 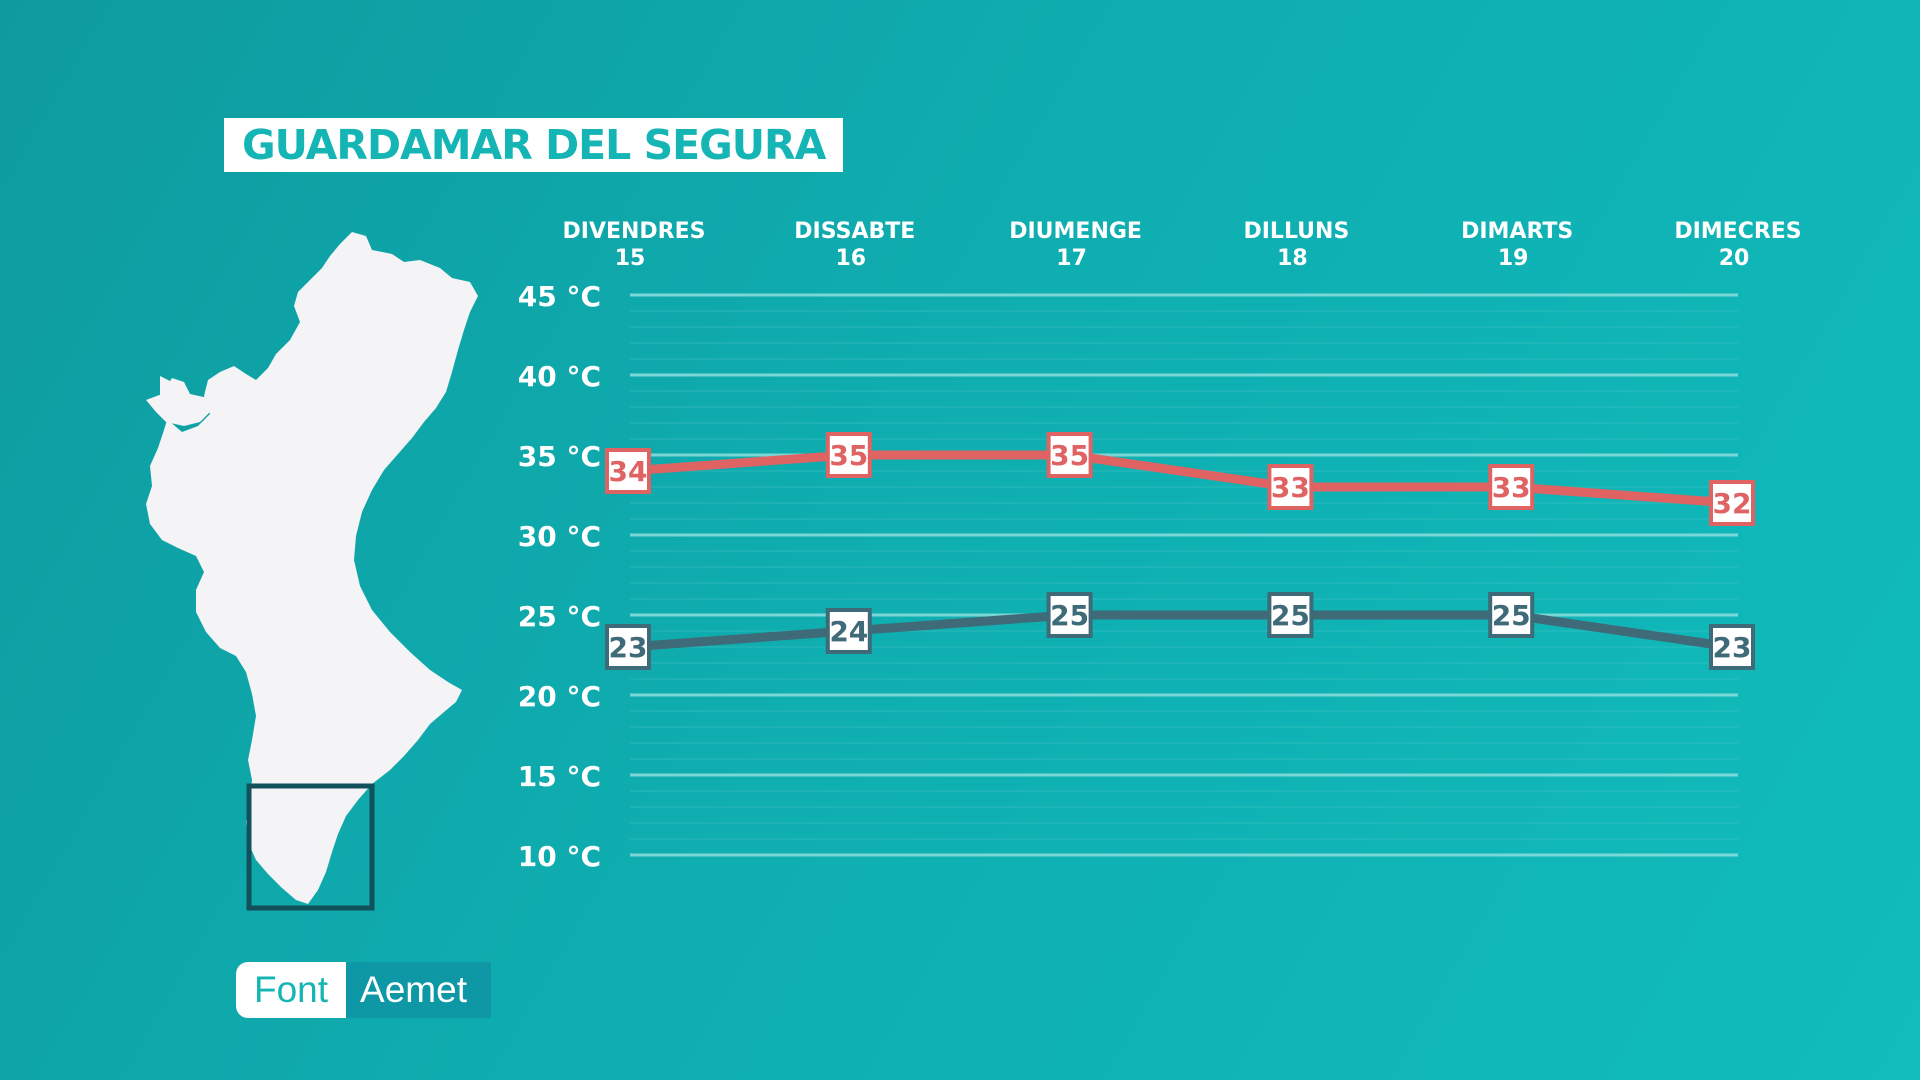 What do you see at coordinates (854, 231) in the screenshot?
I see `x-tick-day: DISSABTE` at bounding box center [854, 231].